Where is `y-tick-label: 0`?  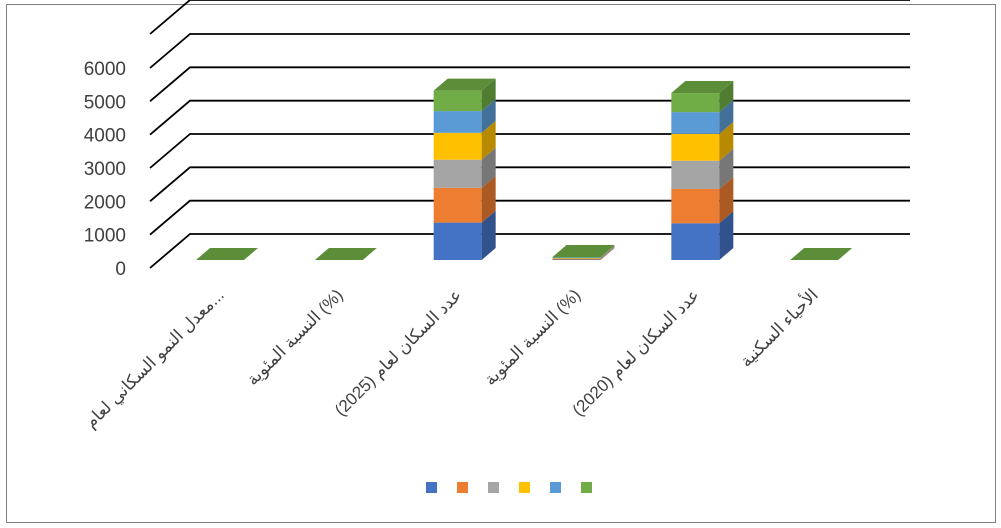
y-tick-label: 0 is located at coordinates (120, 269).